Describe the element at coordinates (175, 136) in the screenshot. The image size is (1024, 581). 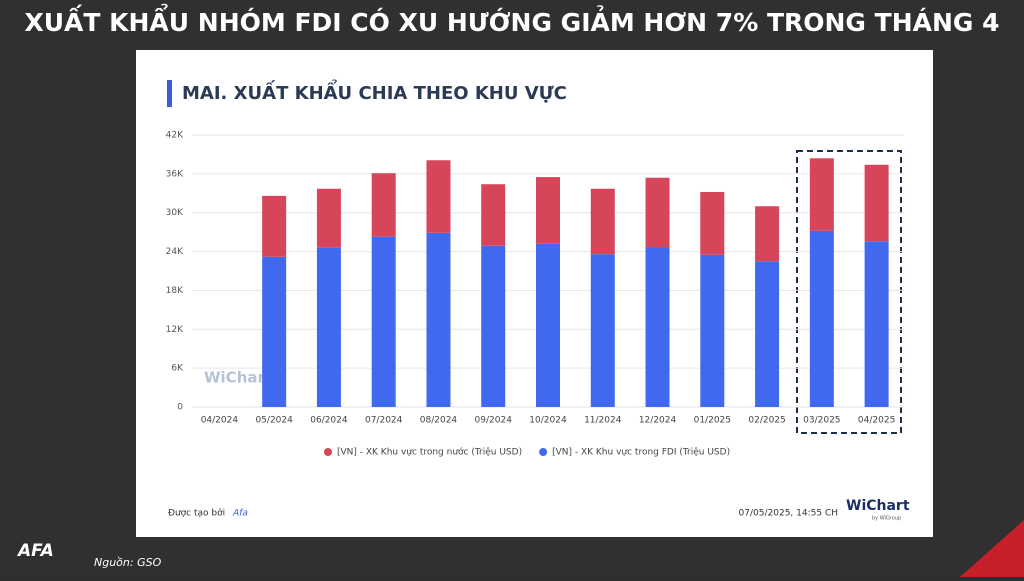
I see `y-tick-label: 42K` at that location.